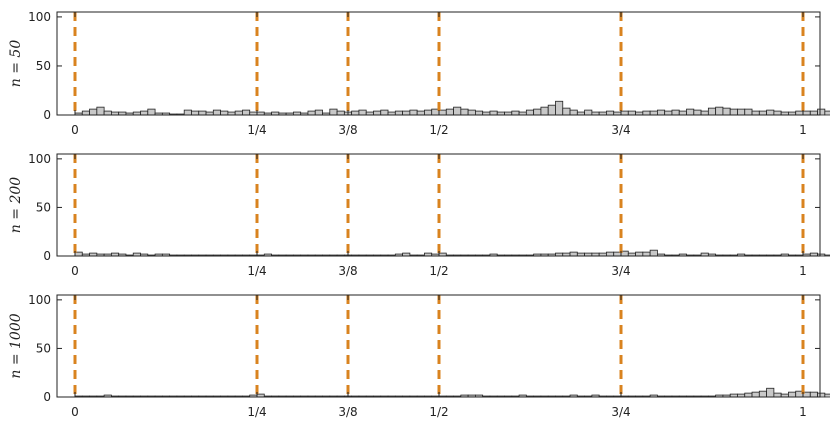  Describe the element at coordinates (16, 64) in the screenshot. I see `y-axis-label: n = 50` at that location.